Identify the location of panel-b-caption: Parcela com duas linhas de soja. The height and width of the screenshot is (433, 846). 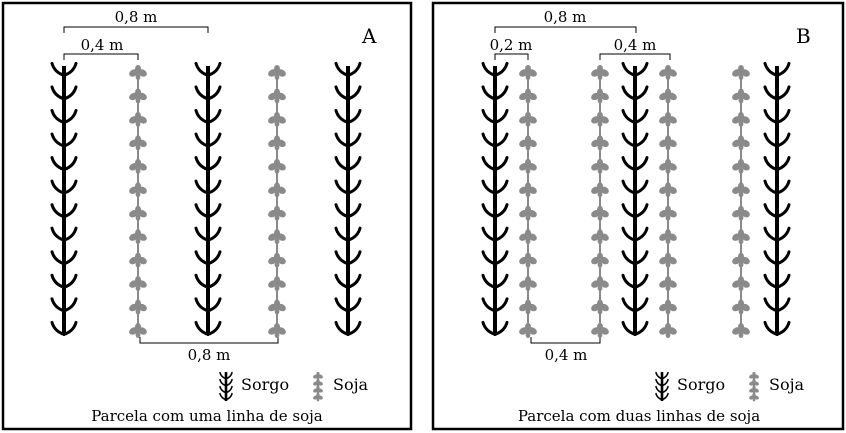
(639, 416).